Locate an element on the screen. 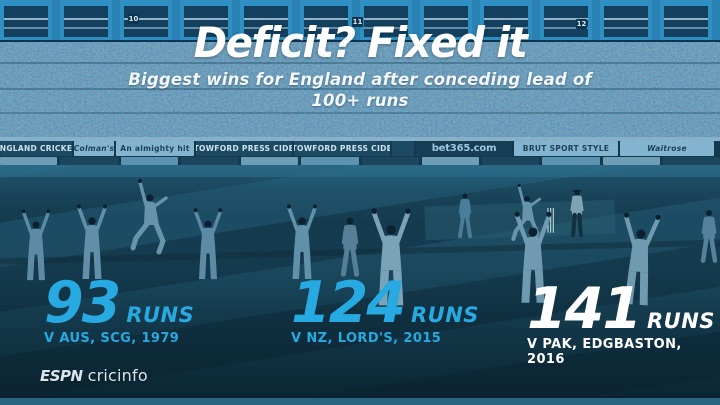 The height and width of the screenshot is (405, 720). pavilion-box-number: 11 is located at coordinates (357, 22).